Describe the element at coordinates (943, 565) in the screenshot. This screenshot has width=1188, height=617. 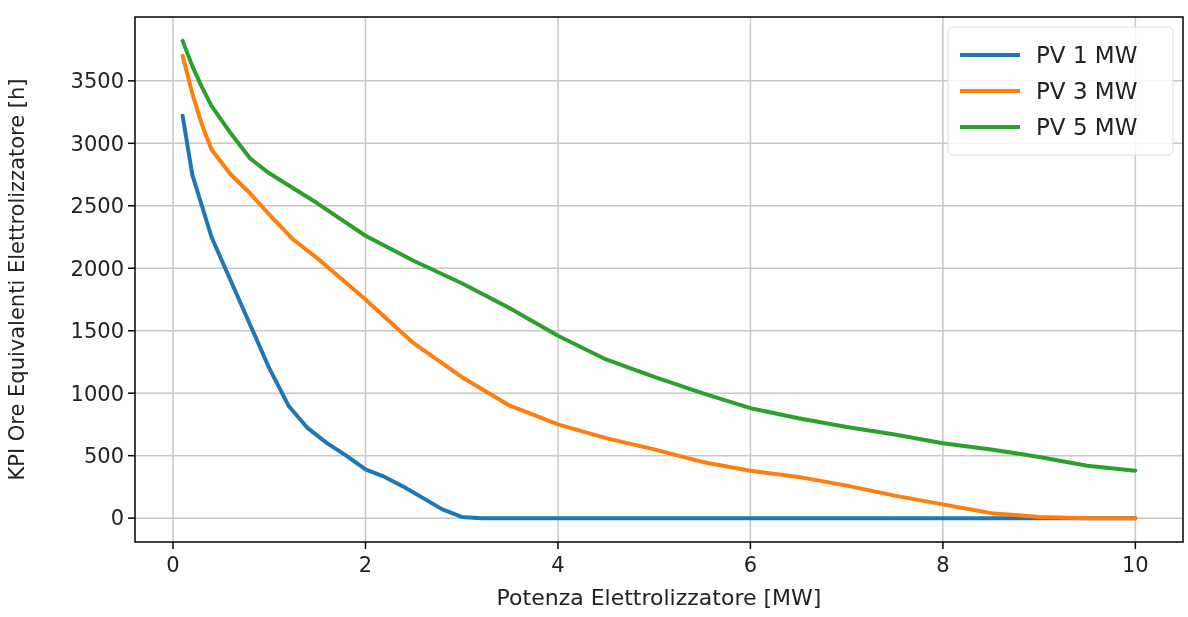
I see `x-tick-label: 8` at that location.